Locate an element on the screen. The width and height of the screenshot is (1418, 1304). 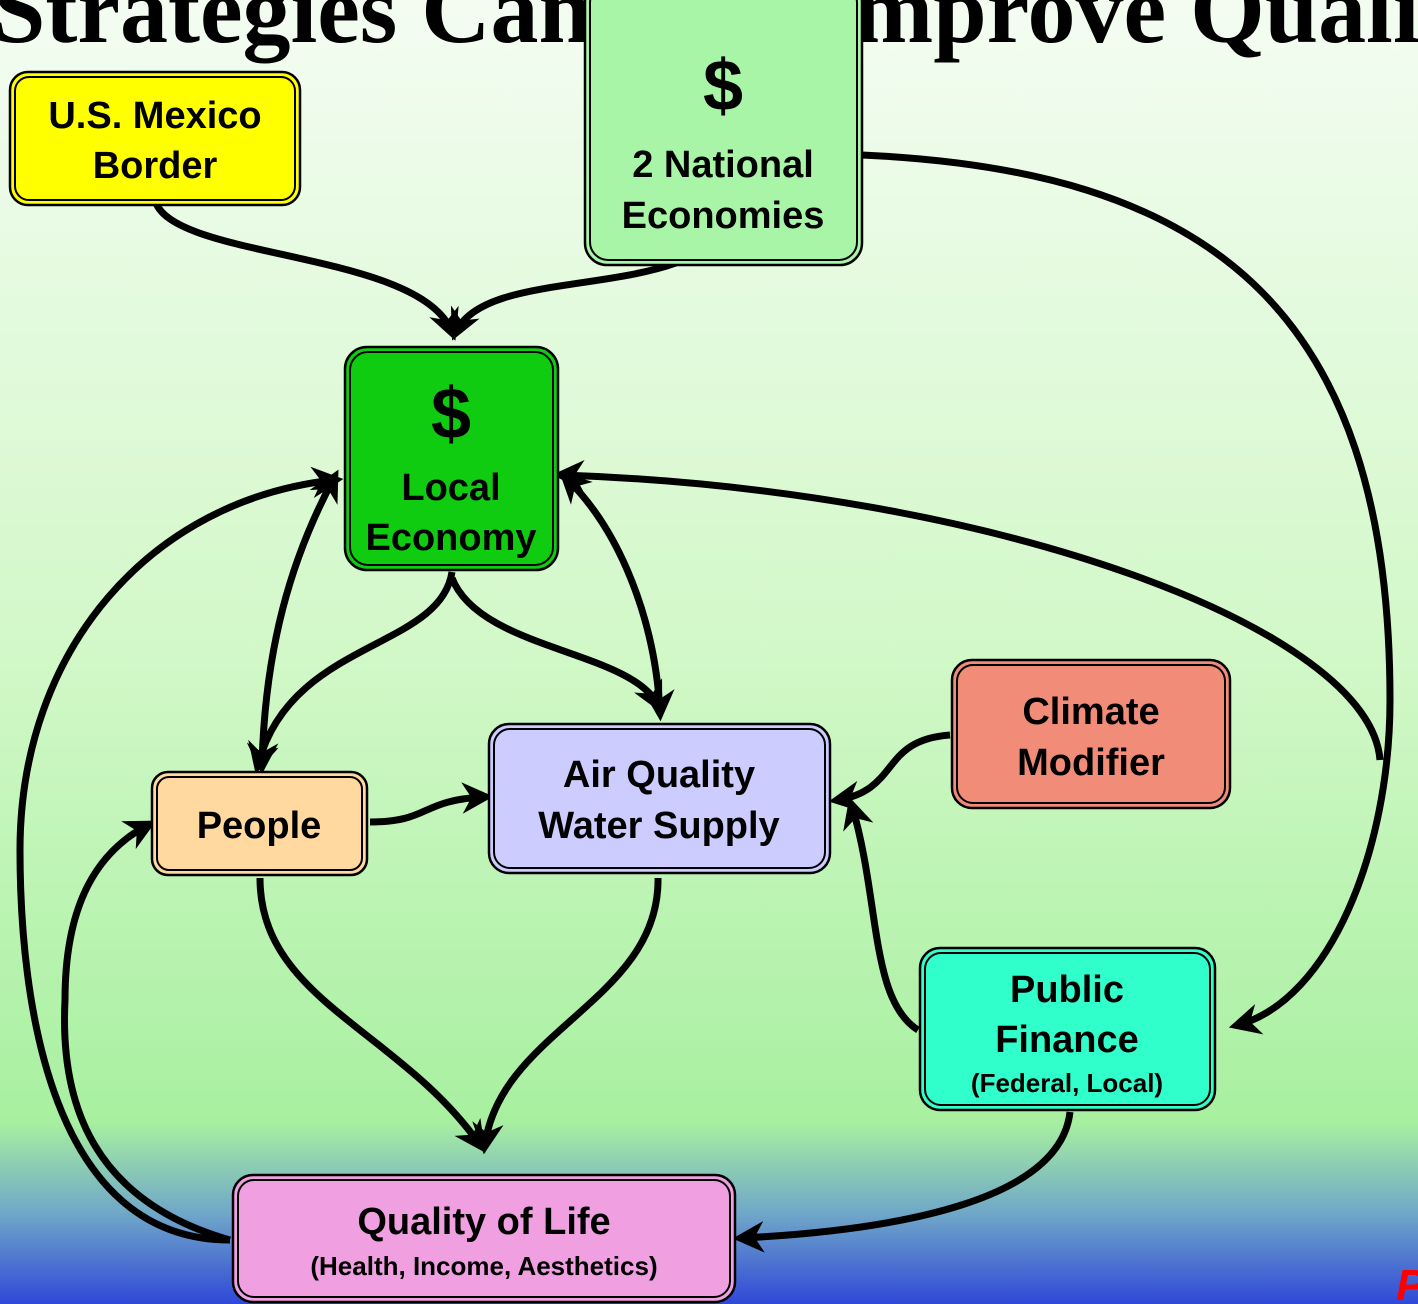
node-border: U.S. Mexico Border is located at coordinates (155, 138).